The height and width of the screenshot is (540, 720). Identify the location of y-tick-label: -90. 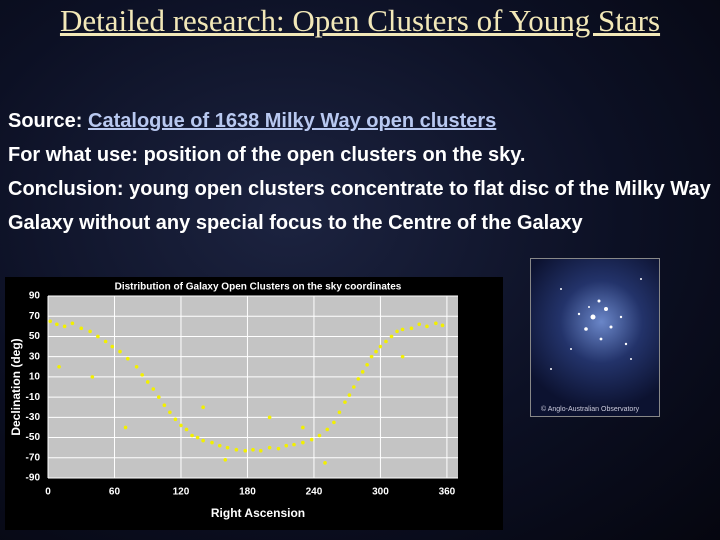
(33, 478).